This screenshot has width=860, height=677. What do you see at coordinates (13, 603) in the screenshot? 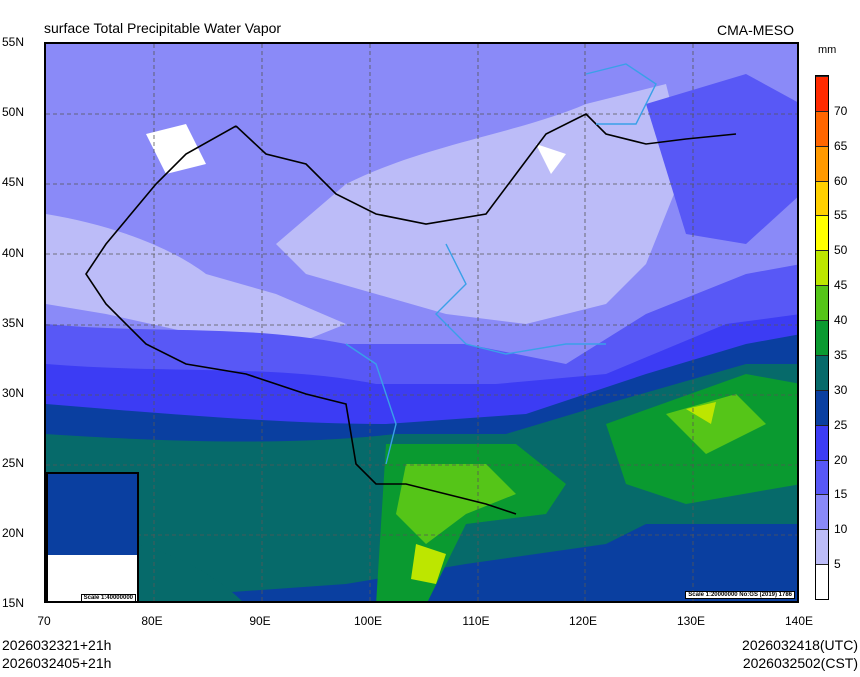
I see `lat-label: 15N` at bounding box center [13, 603].